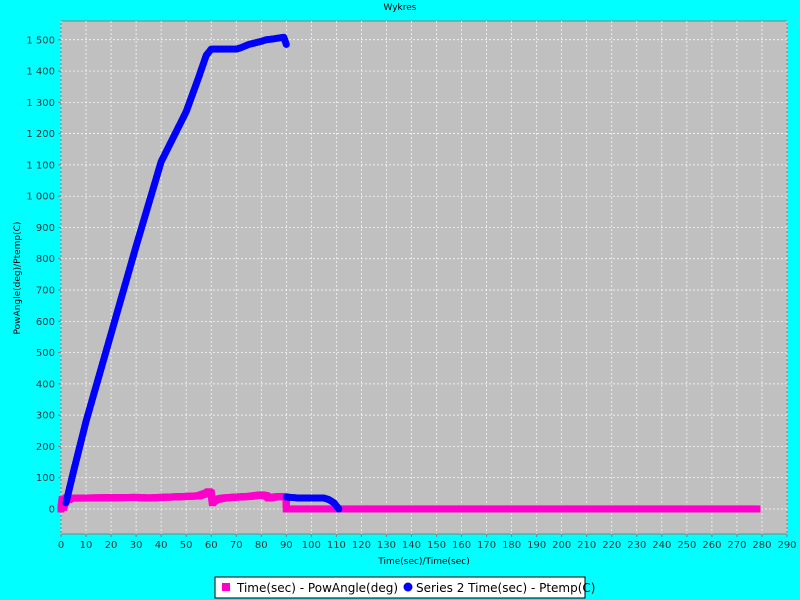  Describe the element at coordinates (461, 545) in the screenshot. I see `x-tick-label: 160` at that location.